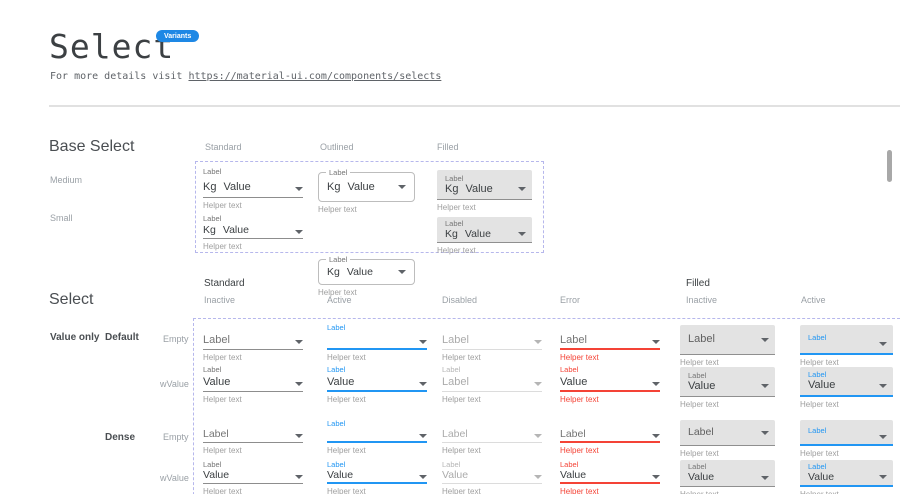  Describe the element at coordinates (220, 300) in the screenshot. I see `col-std-inactive: Inactive` at that location.